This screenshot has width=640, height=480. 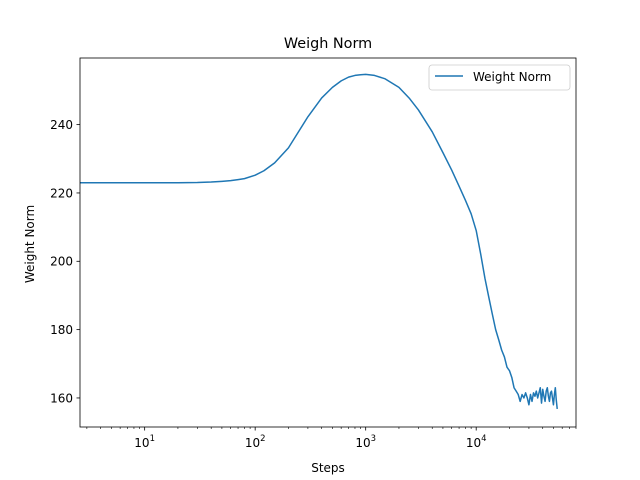 I want to click on chart-title: Weigh Norm, so click(x=328, y=44).